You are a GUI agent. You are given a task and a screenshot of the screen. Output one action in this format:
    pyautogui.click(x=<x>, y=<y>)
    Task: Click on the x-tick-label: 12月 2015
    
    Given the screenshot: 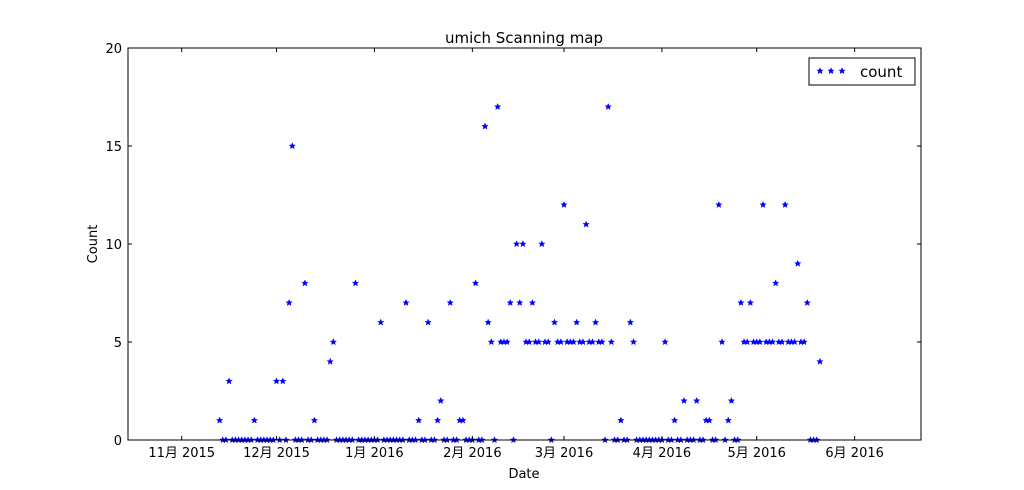 What is the action you would take?
    pyautogui.click(x=276, y=453)
    